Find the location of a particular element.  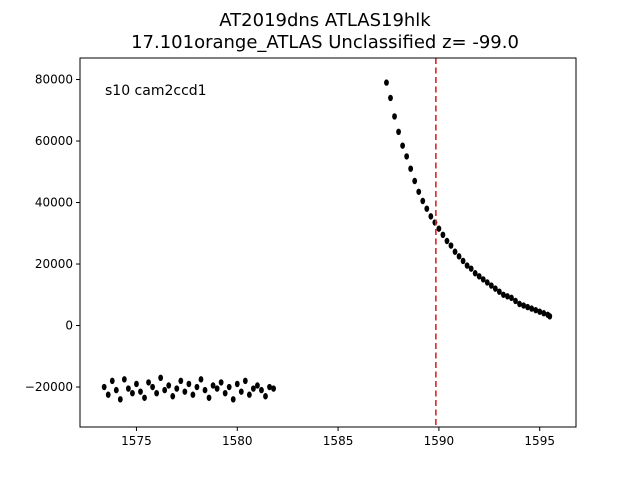

y-tick-label: 40000 is located at coordinates (54, 203).